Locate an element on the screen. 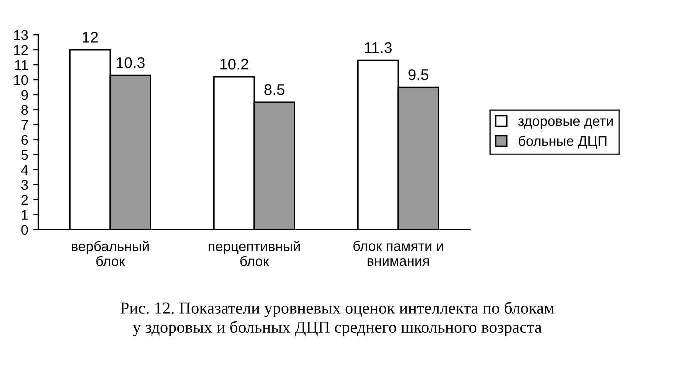 This screenshot has width=675, height=369. y-tick-label: 13 is located at coordinates (21, 35).